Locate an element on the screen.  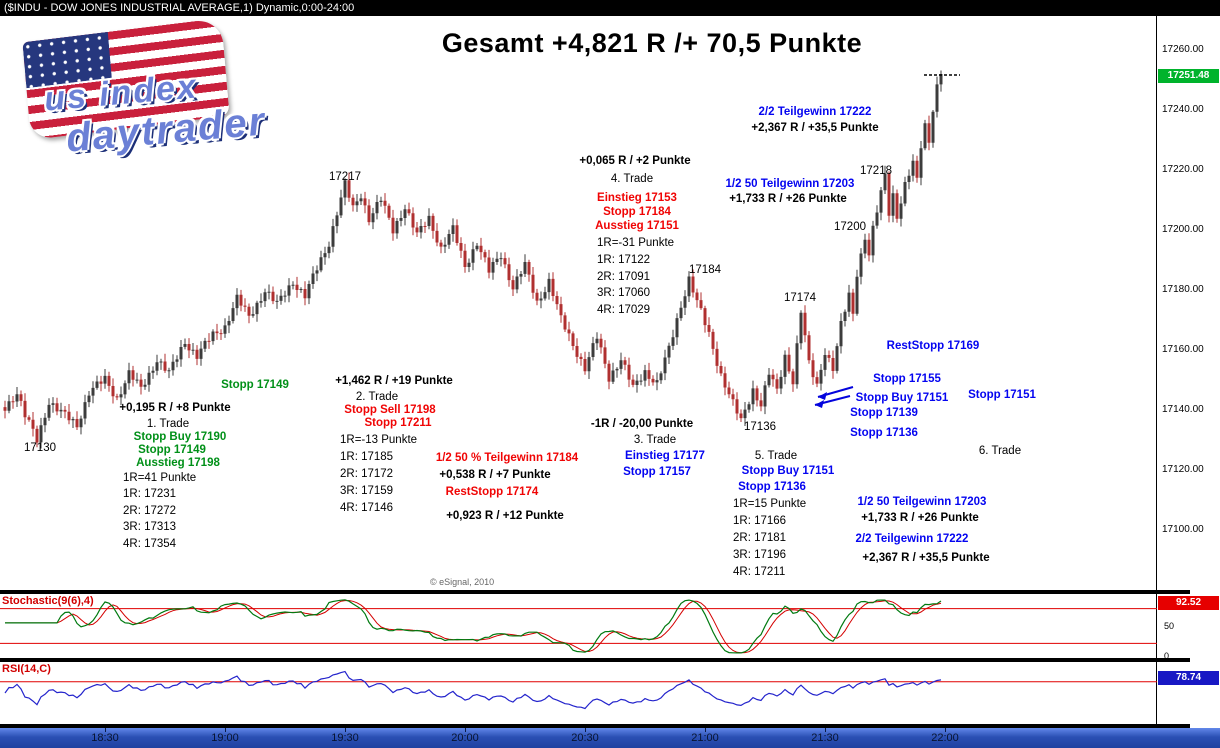
chart-annotation: Stopp 17157 is located at coordinates (657, 472).